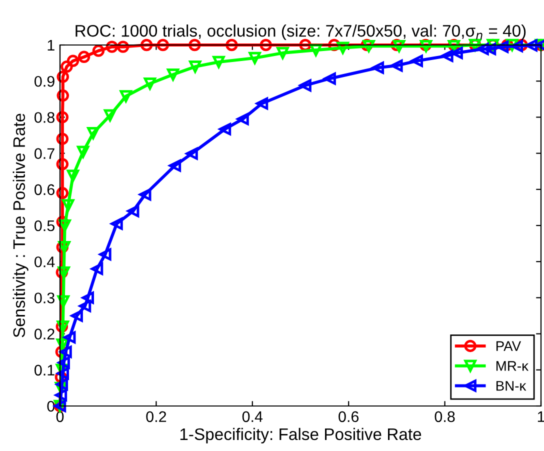  I want to click on x-tick-label: 0.4, so click(252, 416).